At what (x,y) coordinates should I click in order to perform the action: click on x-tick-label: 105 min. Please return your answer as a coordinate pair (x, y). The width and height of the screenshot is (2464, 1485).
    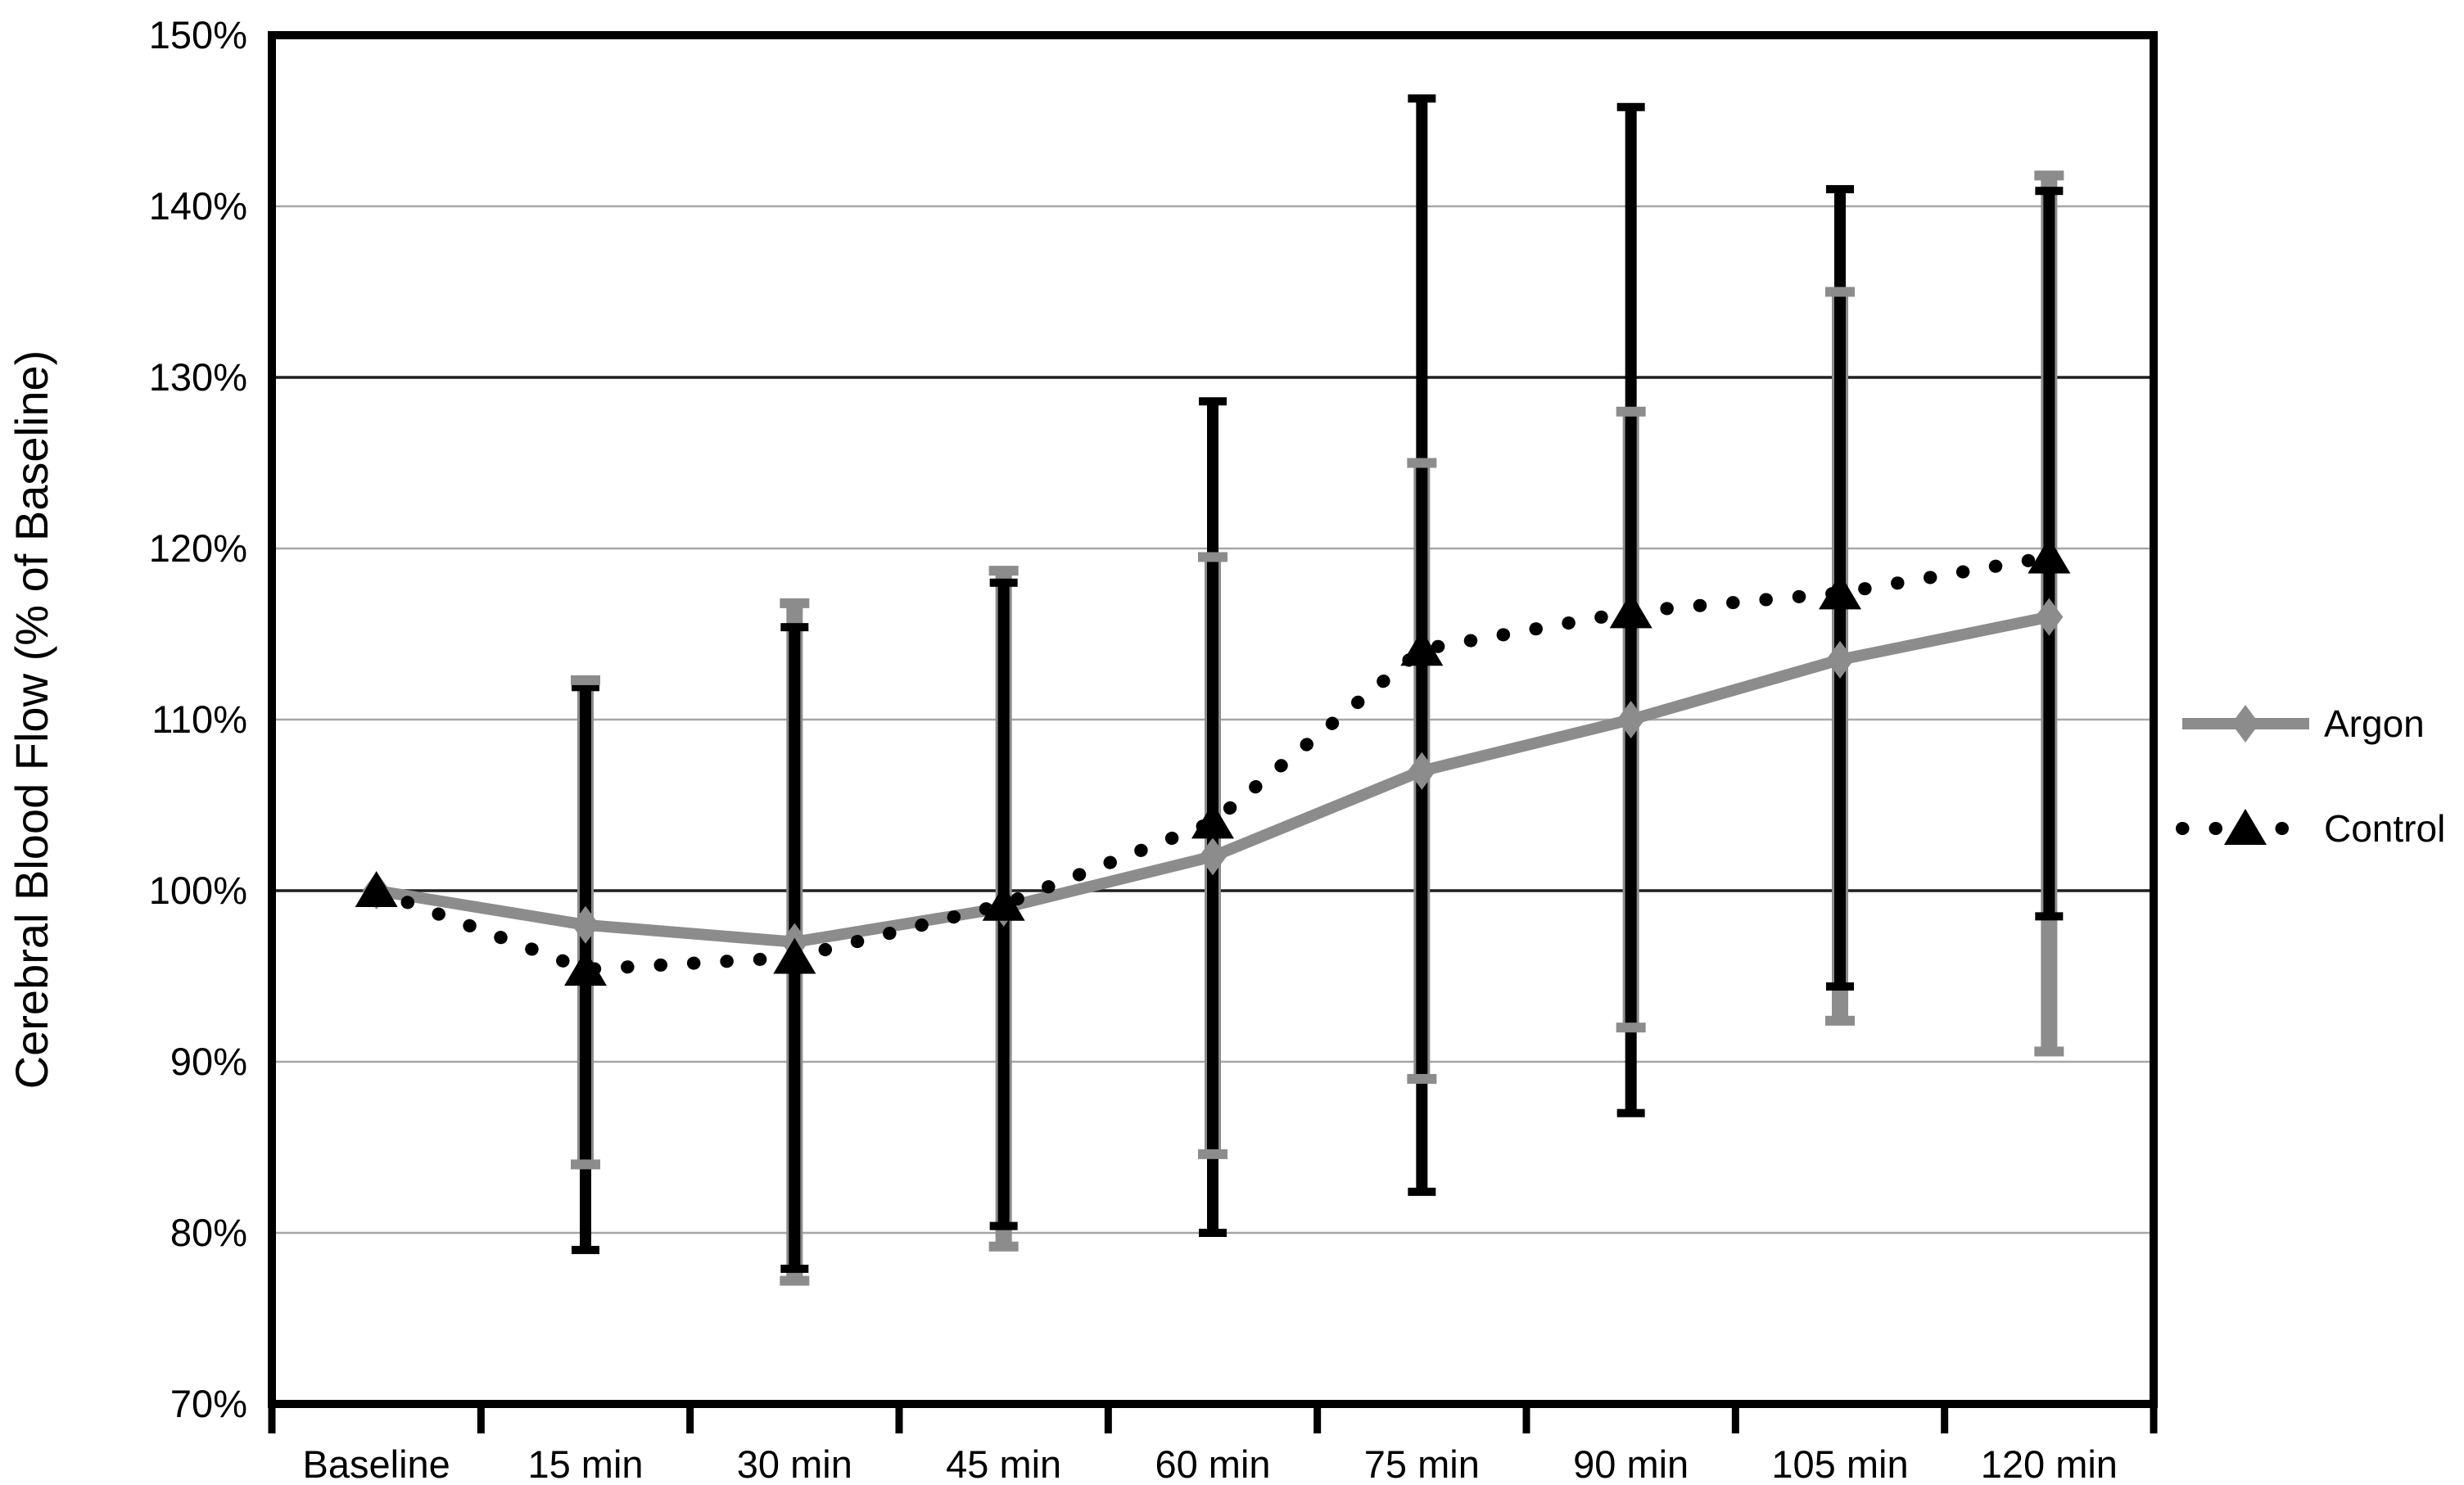
    Looking at the image, I should click on (1839, 1463).